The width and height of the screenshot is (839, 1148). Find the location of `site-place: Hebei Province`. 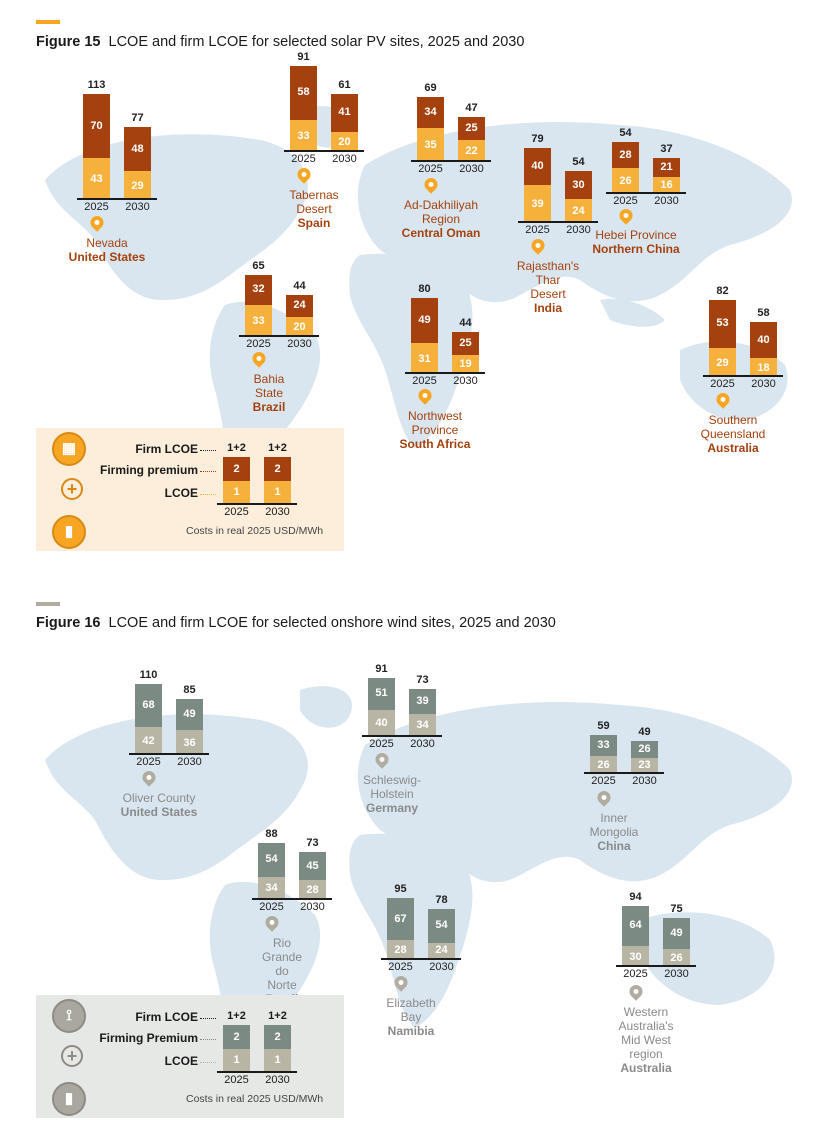

site-place: Hebei Province is located at coordinates (636, 235).